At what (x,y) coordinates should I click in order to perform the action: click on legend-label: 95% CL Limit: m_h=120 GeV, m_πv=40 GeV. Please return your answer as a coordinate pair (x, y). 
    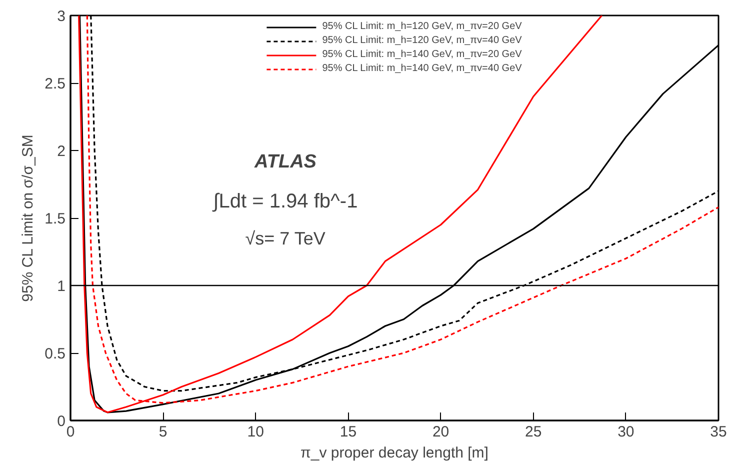
    Looking at the image, I should click on (422, 40).